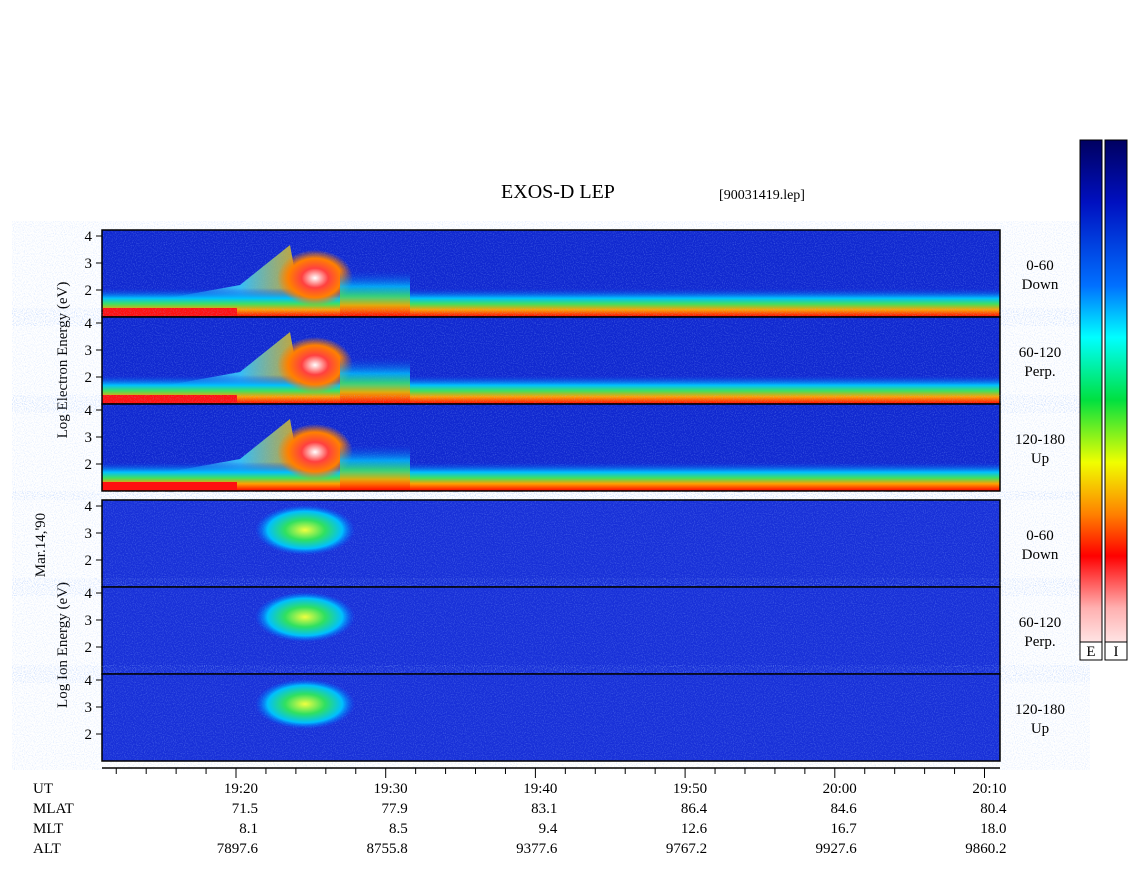  Describe the element at coordinates (690, 789) in the screenshot. I see `orbit-value: 19:50` at that location.